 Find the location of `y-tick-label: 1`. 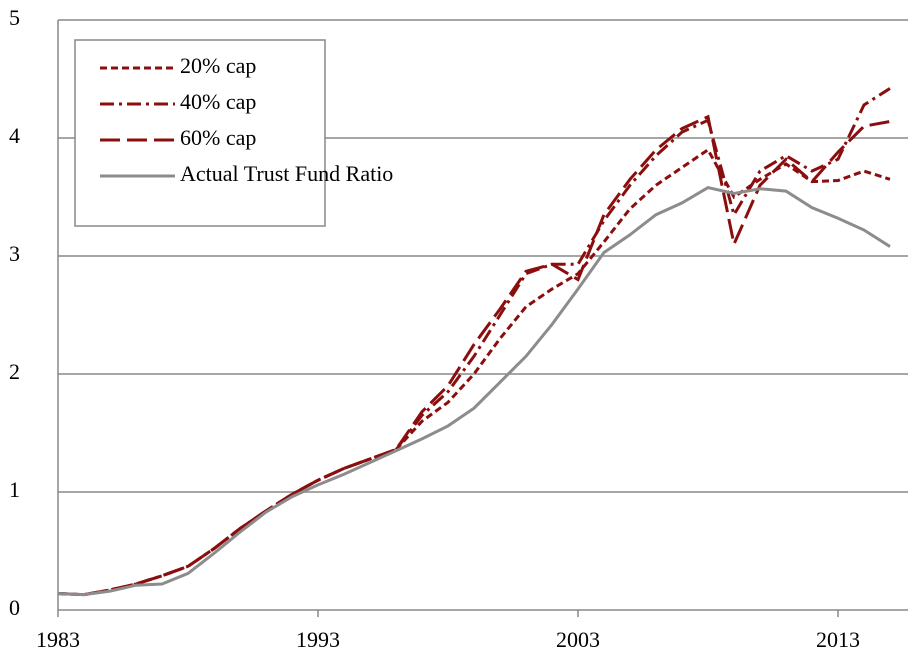

y-tick-label: 1 is located at coordinates (14, 489).